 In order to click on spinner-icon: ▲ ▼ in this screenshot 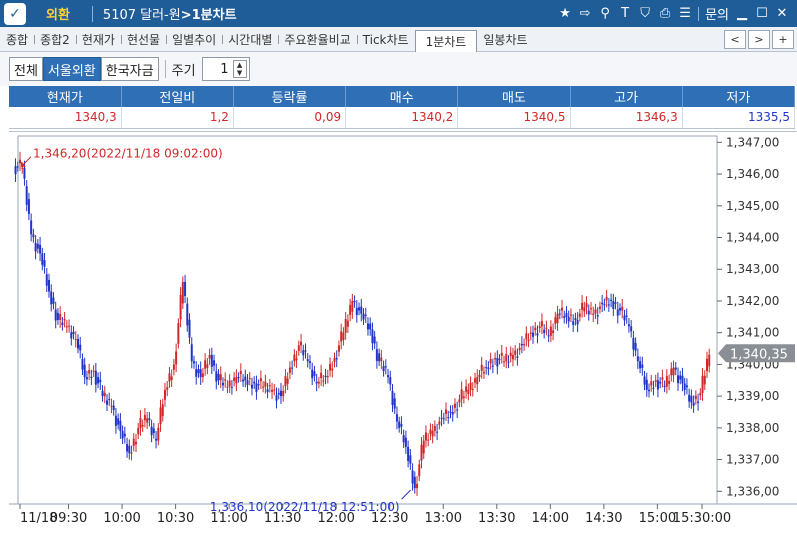, I will do `click(239, 69)`.